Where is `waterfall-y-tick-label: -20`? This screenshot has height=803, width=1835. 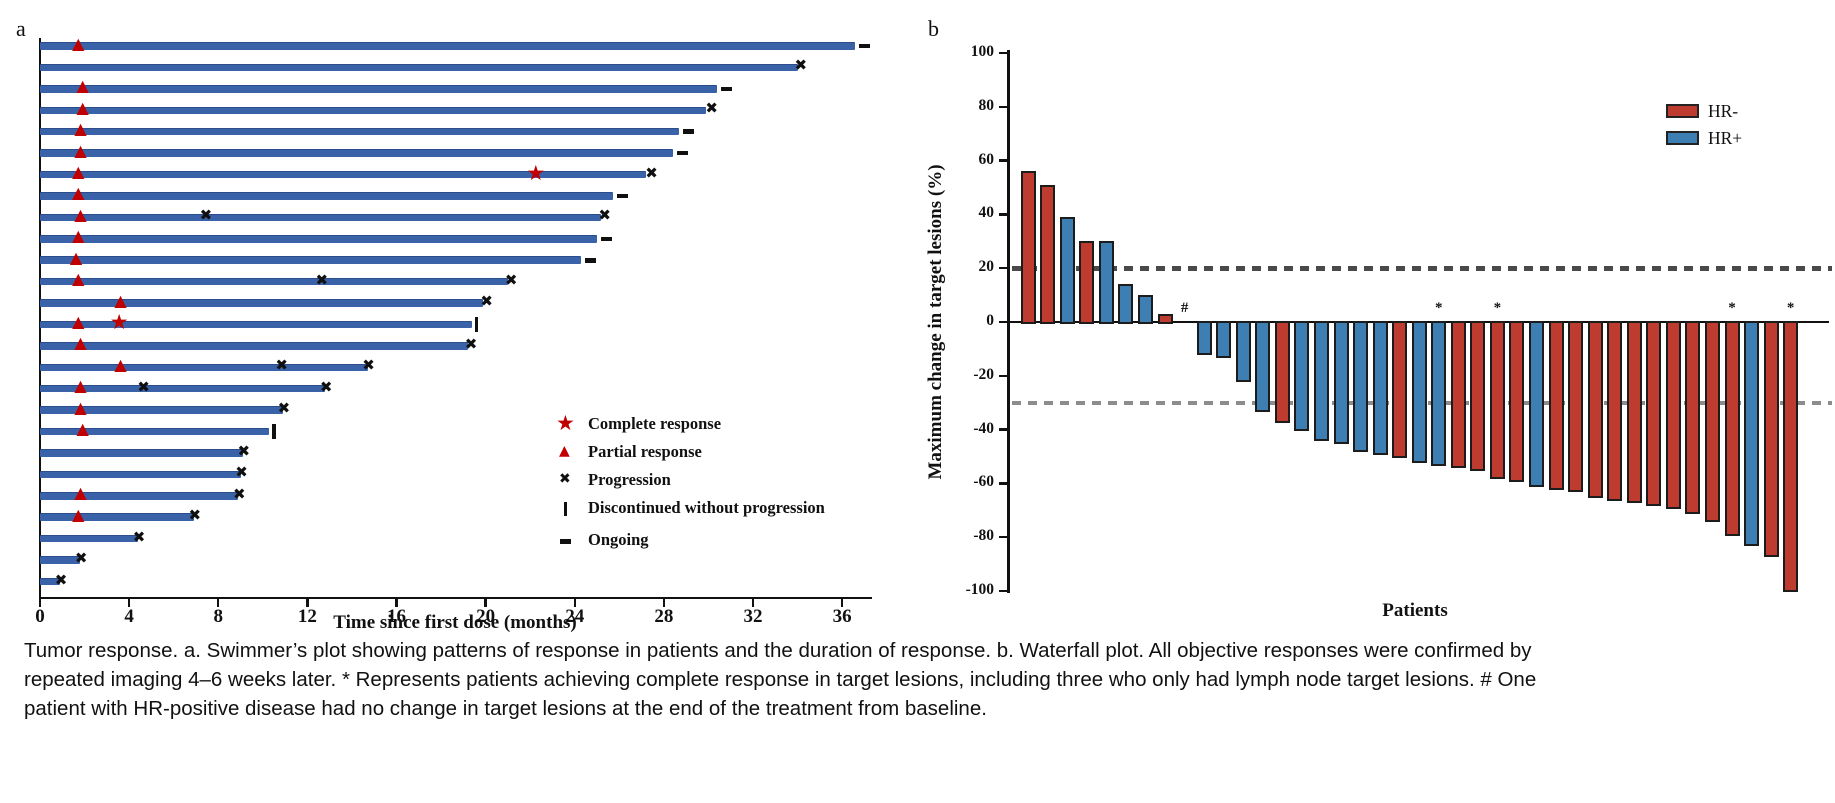 waterfall-y-tick-label: -20 is located at coordinates (983, 374).